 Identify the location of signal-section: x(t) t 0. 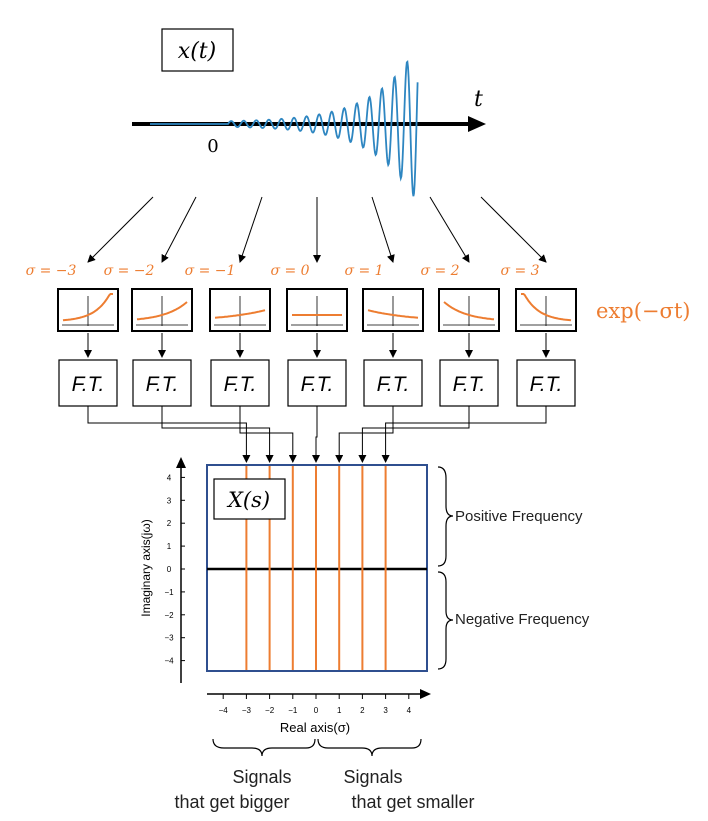
(309, 112).